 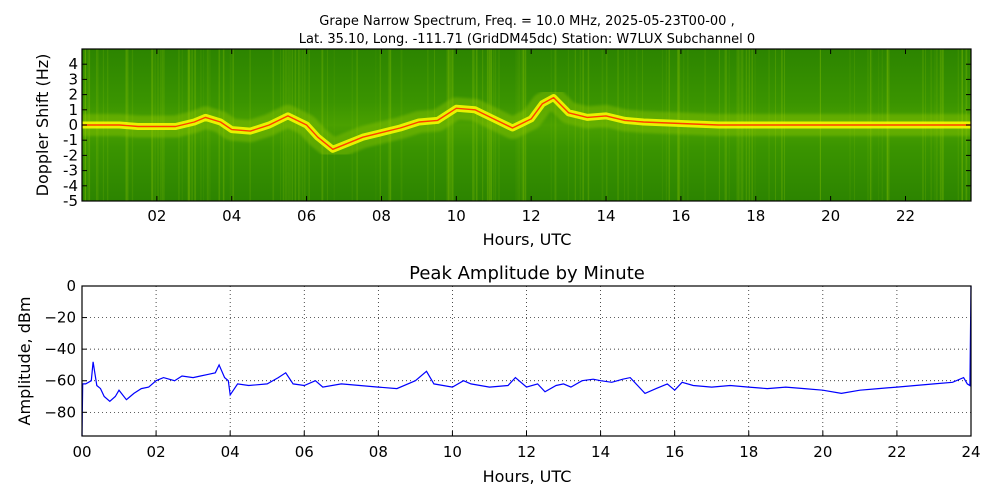 I want to click on spectrogram-x-tick-label: 16, so click(x=680, y=216).